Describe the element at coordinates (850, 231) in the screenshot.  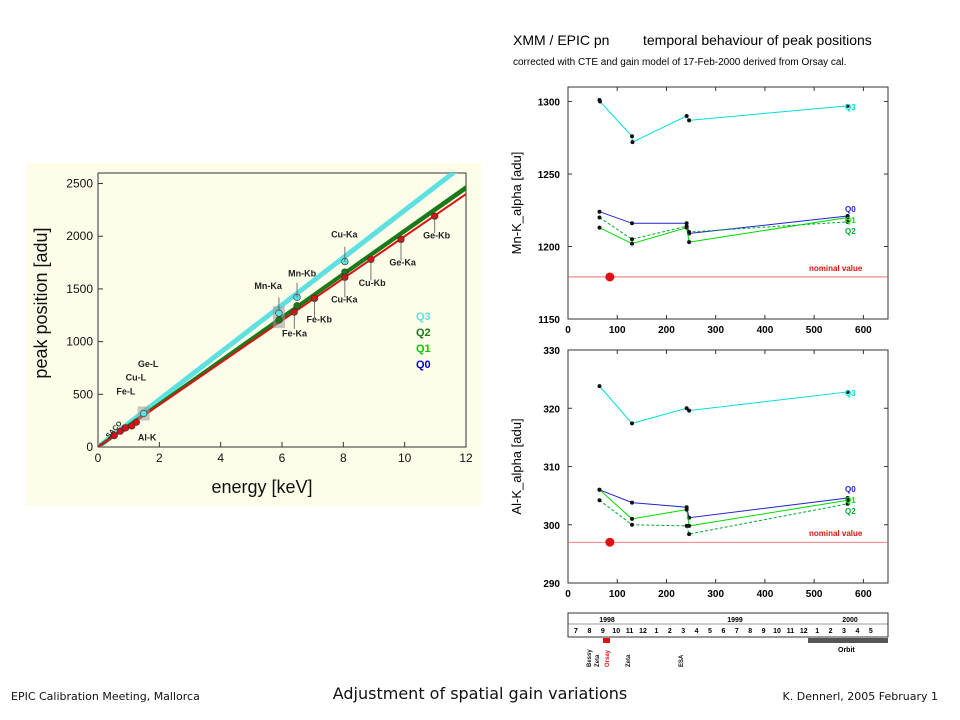
I see `legend-q2: Q2` at that location.